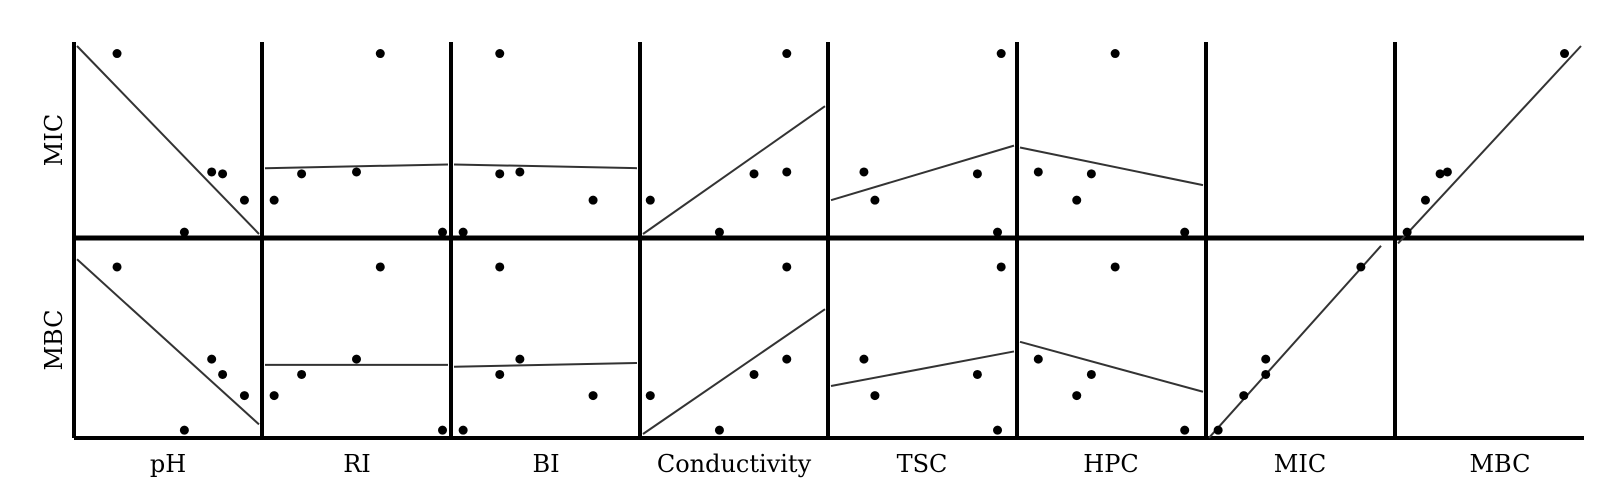 The width and height of the screenshot is (1612, 500). Describe the element at coordinates (356, 166) in the screenshot. I see `panel-mic-vs-ri-fit-line` at that location.